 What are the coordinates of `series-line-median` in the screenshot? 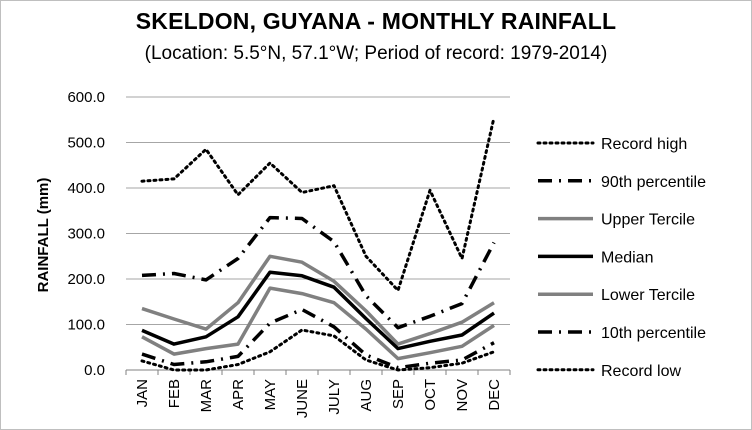 It's located at (318, 310).